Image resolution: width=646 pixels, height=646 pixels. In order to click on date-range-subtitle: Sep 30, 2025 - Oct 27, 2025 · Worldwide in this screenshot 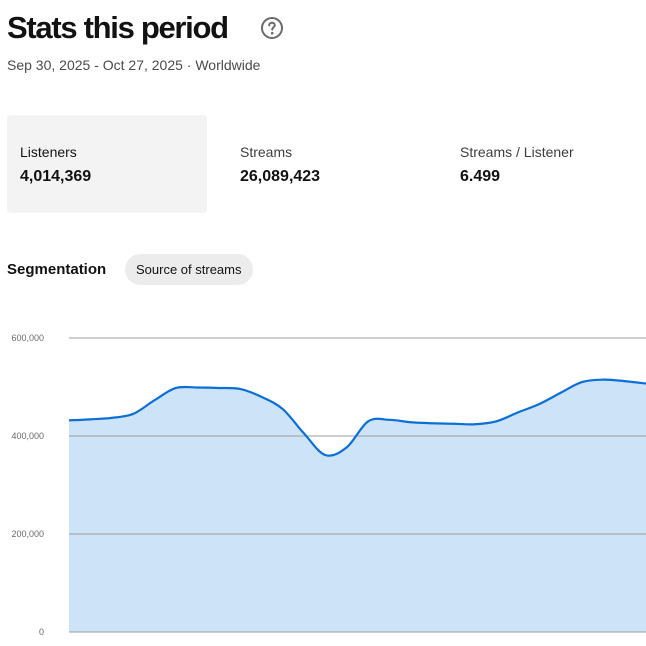, I will do `click(134, 65)`.